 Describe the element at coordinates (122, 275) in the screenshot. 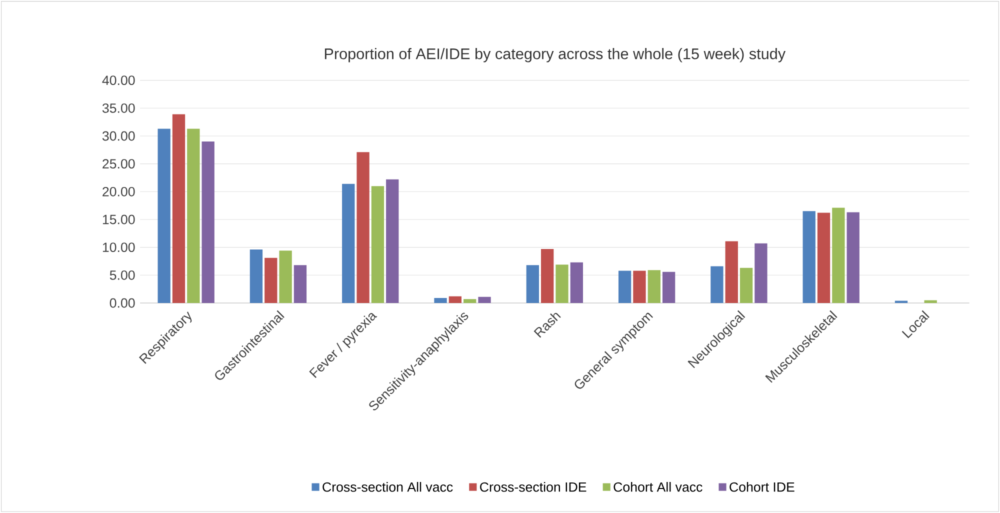

I see `y-tick-label: 5.00` at that location.